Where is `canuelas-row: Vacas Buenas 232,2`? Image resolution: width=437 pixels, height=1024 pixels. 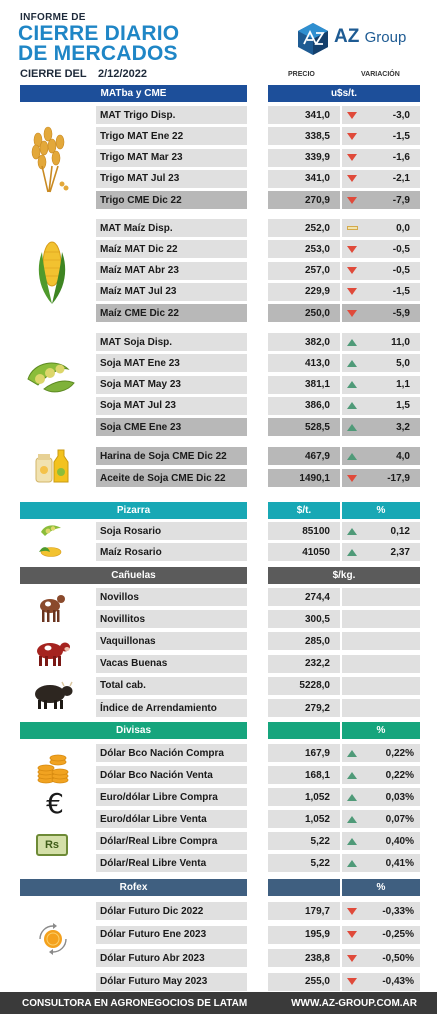
canuelas-row: Vacas Buenas 232,2 is located at coordinates (218, 663).